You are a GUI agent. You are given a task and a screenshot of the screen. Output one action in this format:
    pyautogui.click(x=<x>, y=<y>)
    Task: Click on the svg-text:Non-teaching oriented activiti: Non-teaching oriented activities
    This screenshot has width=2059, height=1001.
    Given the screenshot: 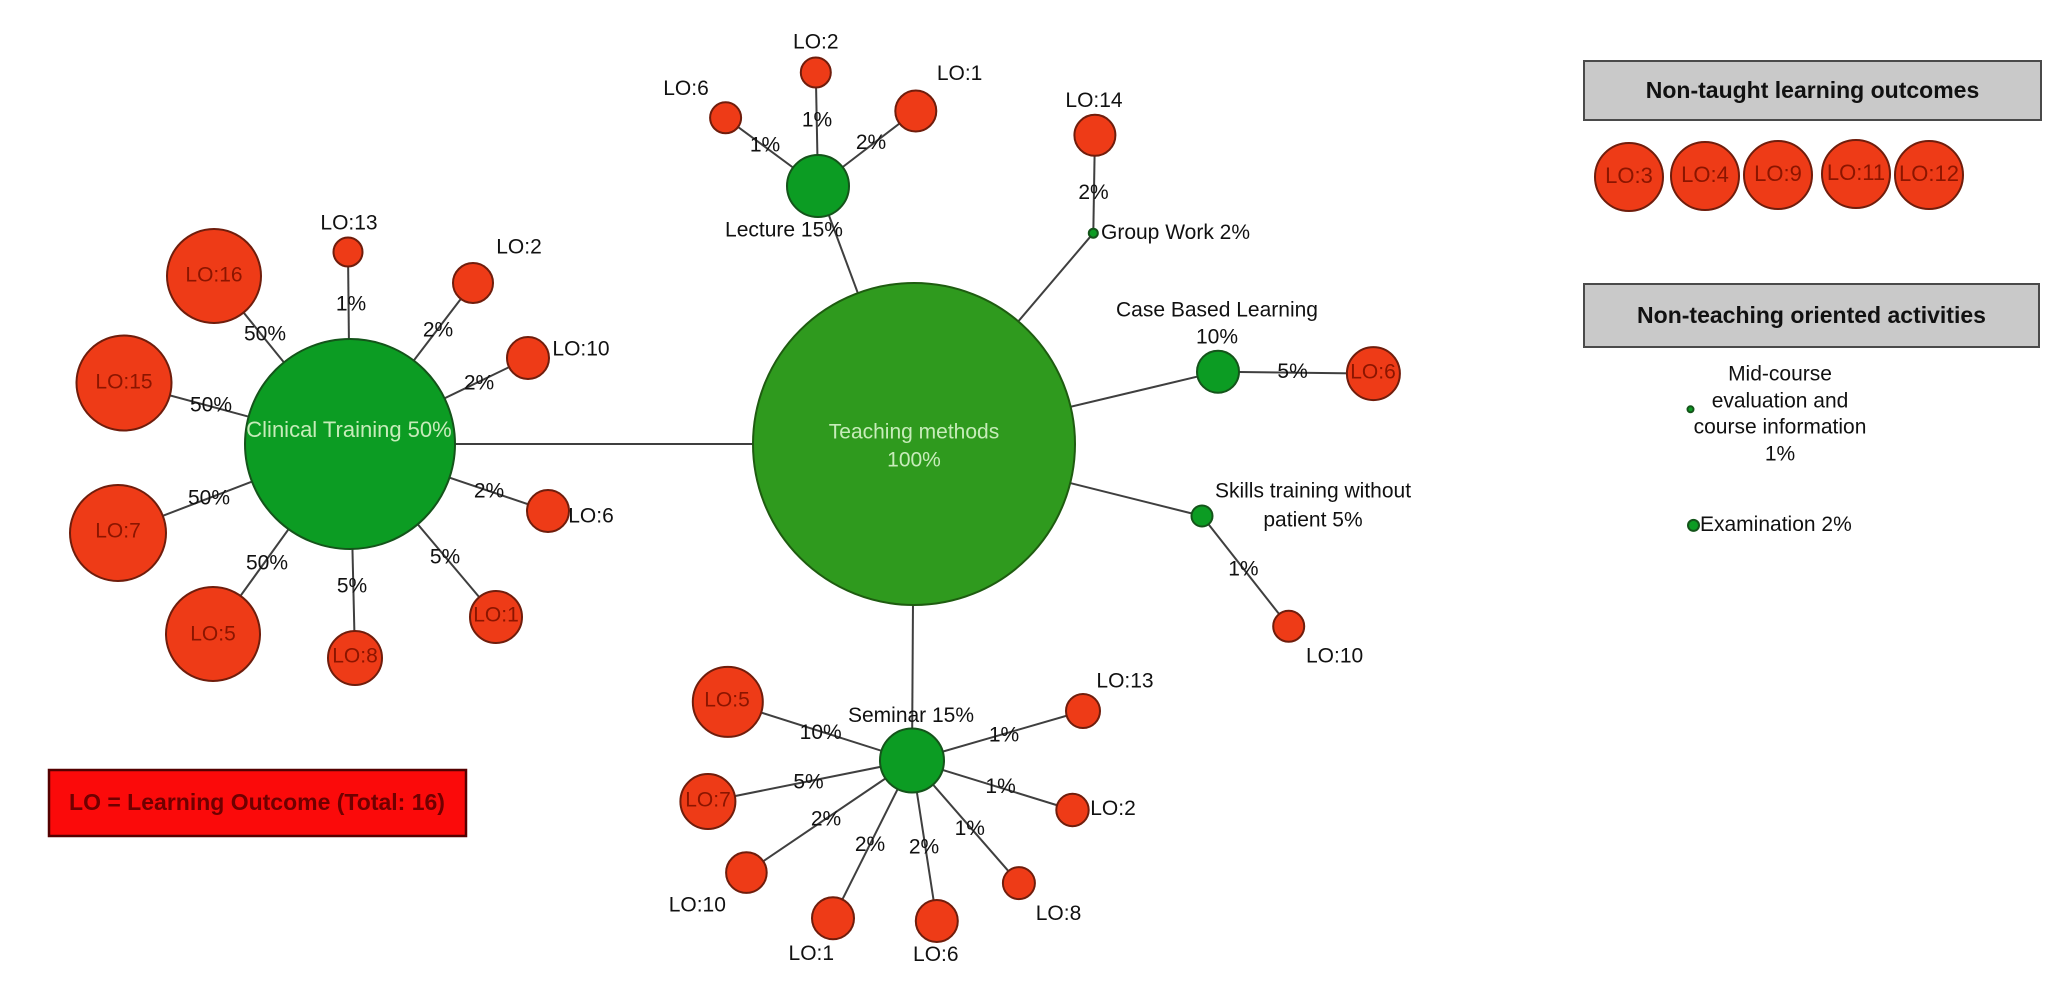 What is the action you would take?
    pyautogui.click(x=1811, y=315)
    